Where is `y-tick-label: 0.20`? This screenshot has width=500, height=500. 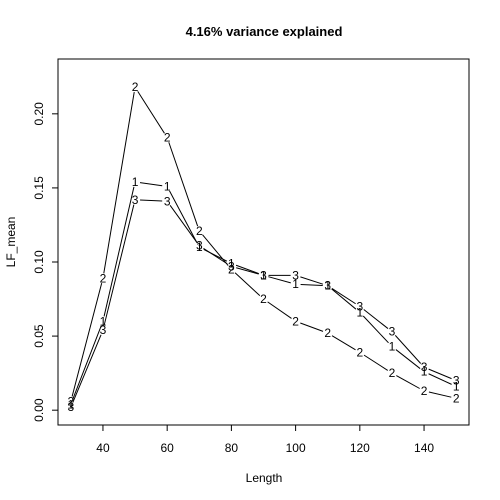 y-tick-label: 0.20 is located at coordinates (39, 114).